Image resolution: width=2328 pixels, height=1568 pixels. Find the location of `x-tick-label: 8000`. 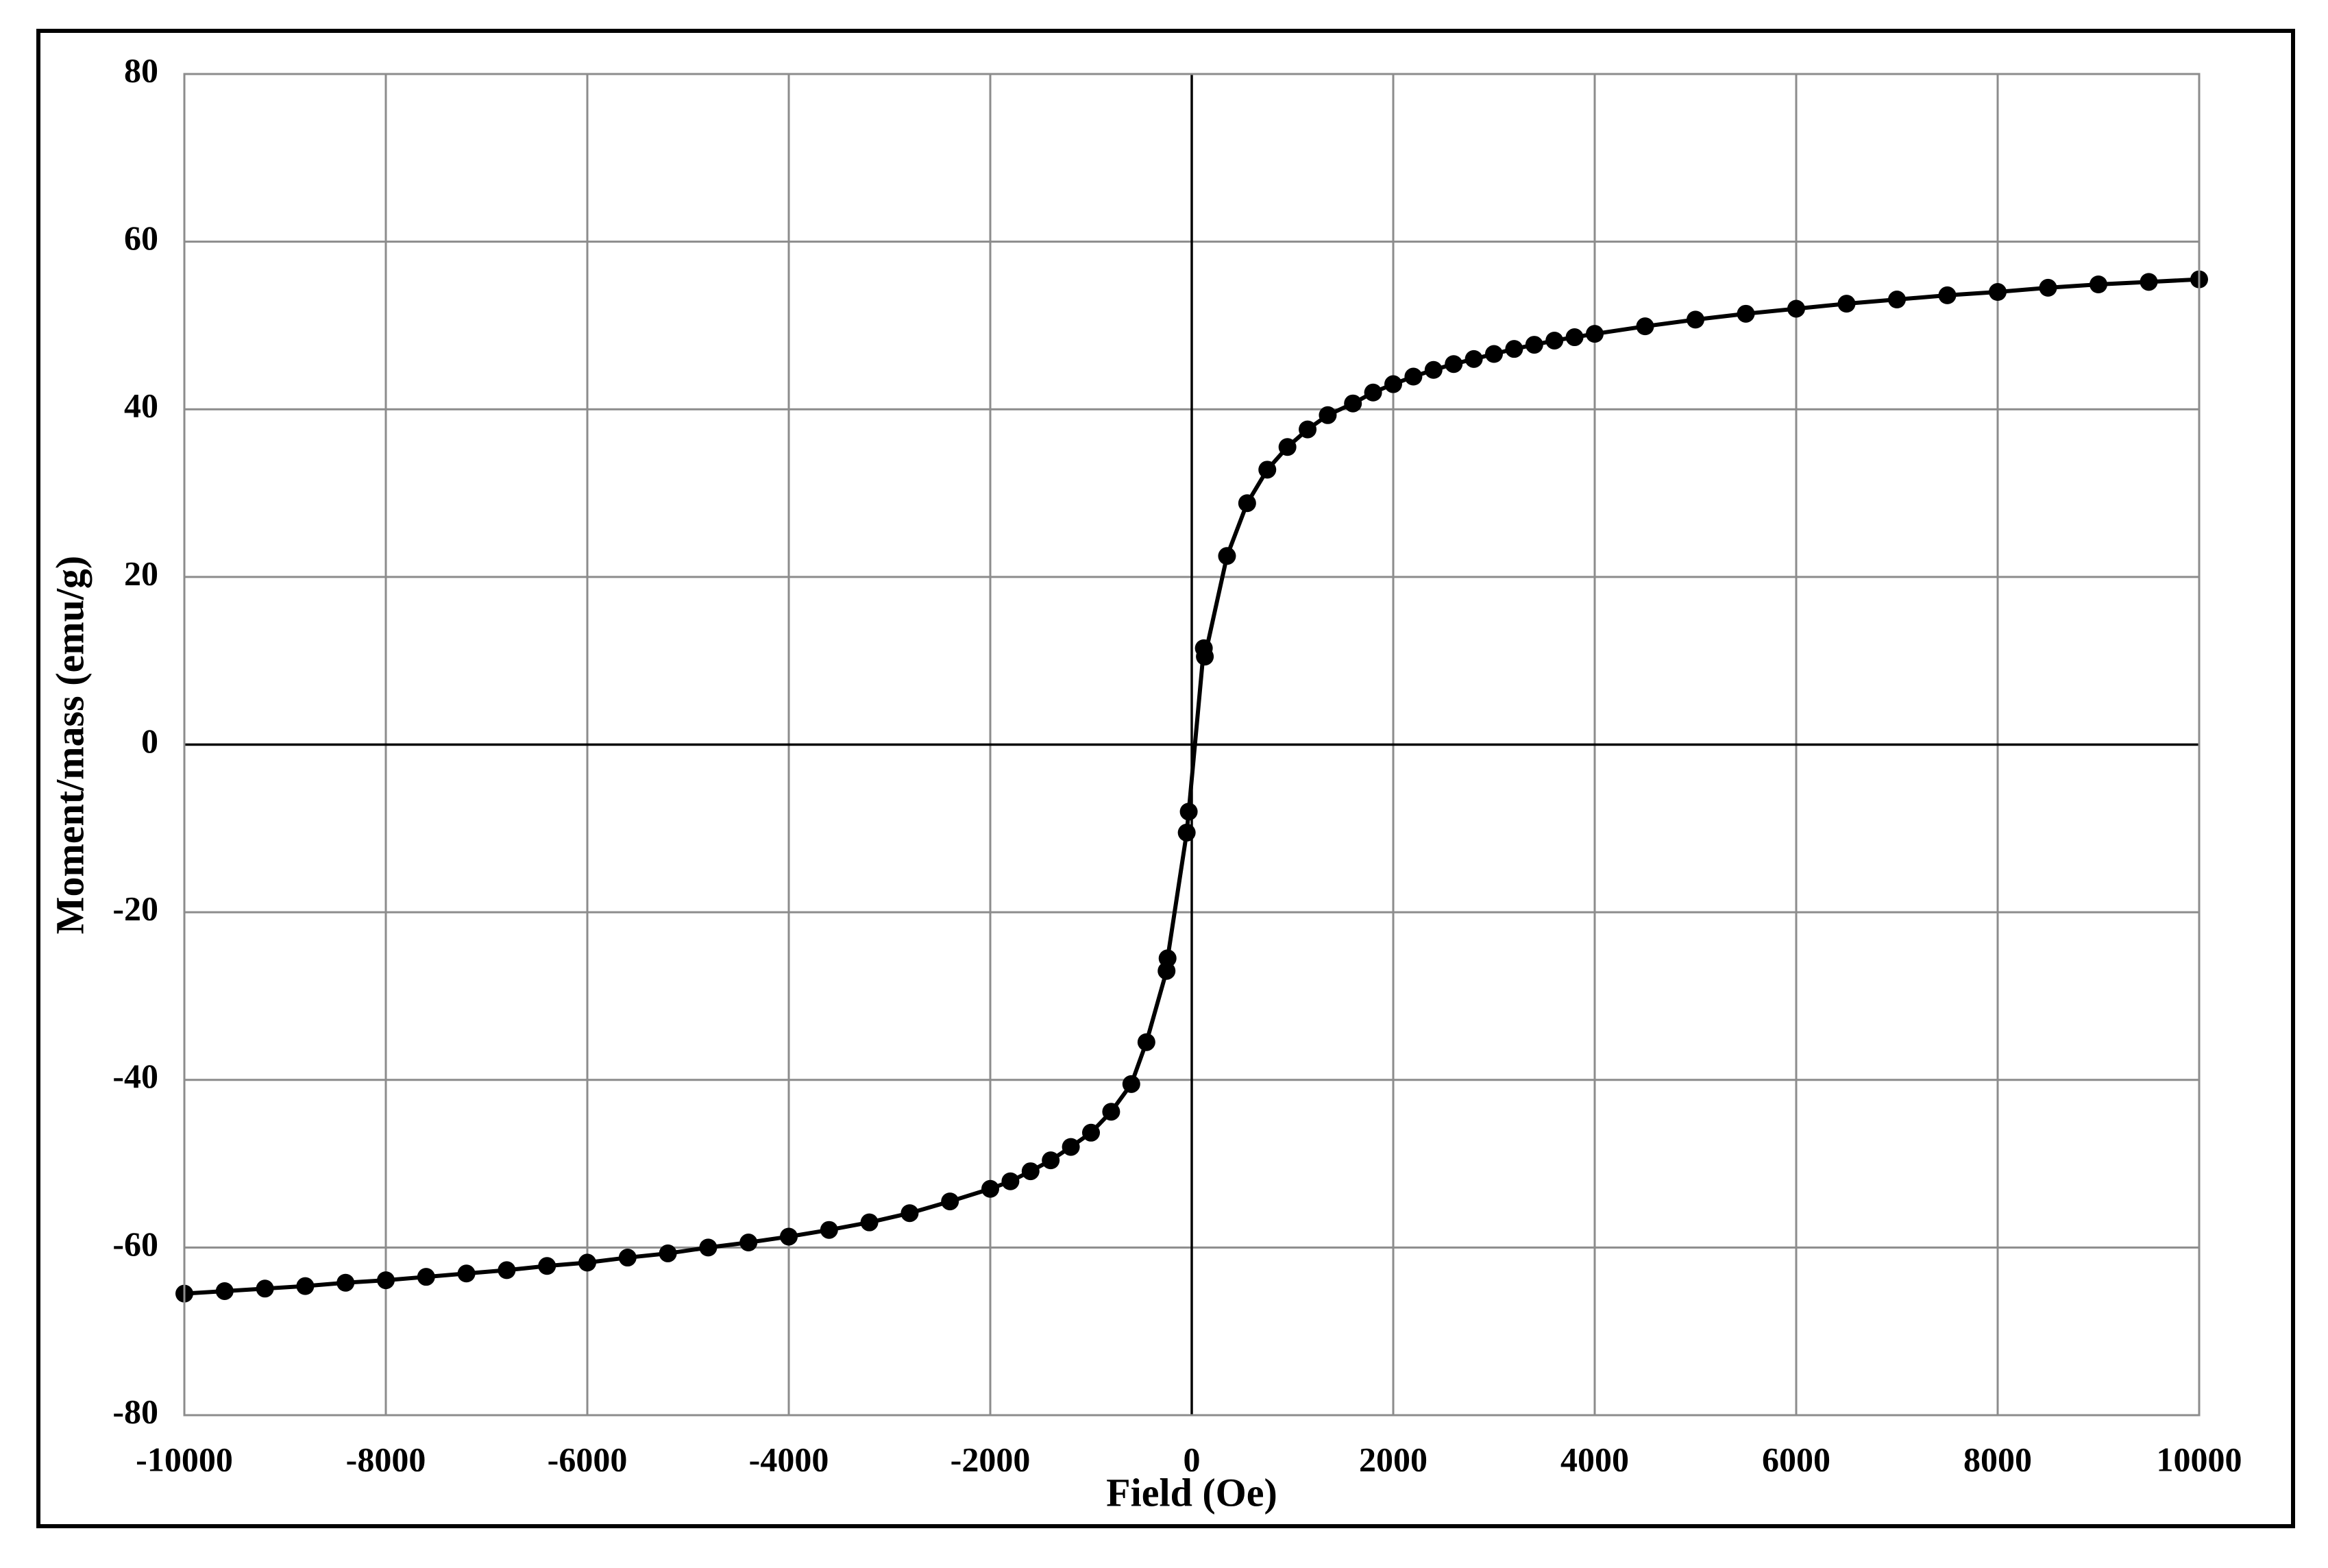

x-tick-label: 8000 is located at coordinates (1997, 1459).